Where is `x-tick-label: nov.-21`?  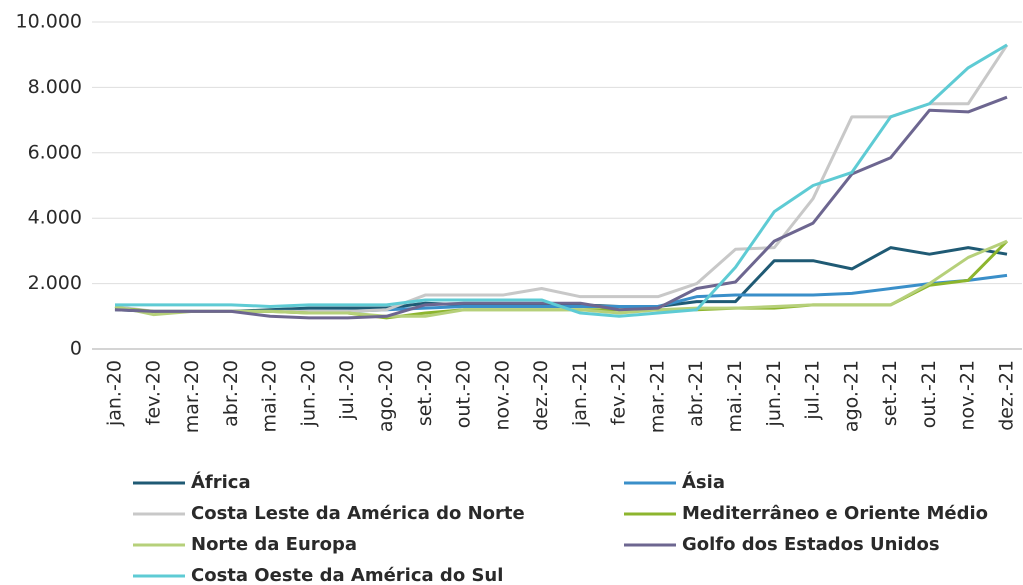
x-tick-label: nov.-21 is located at coordinates (968, 395).